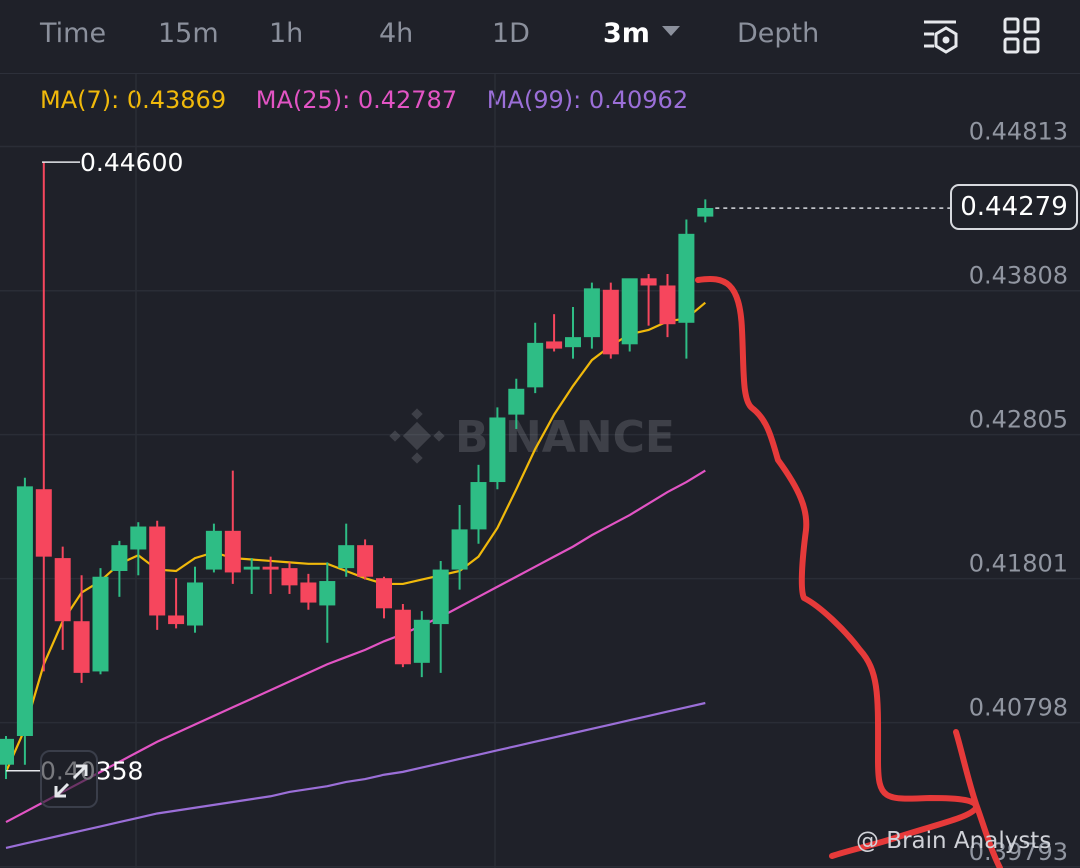  Describe the element at coordinates (131, 162) in the screenshot. I see `high-price-label: 0.44600` at that location.